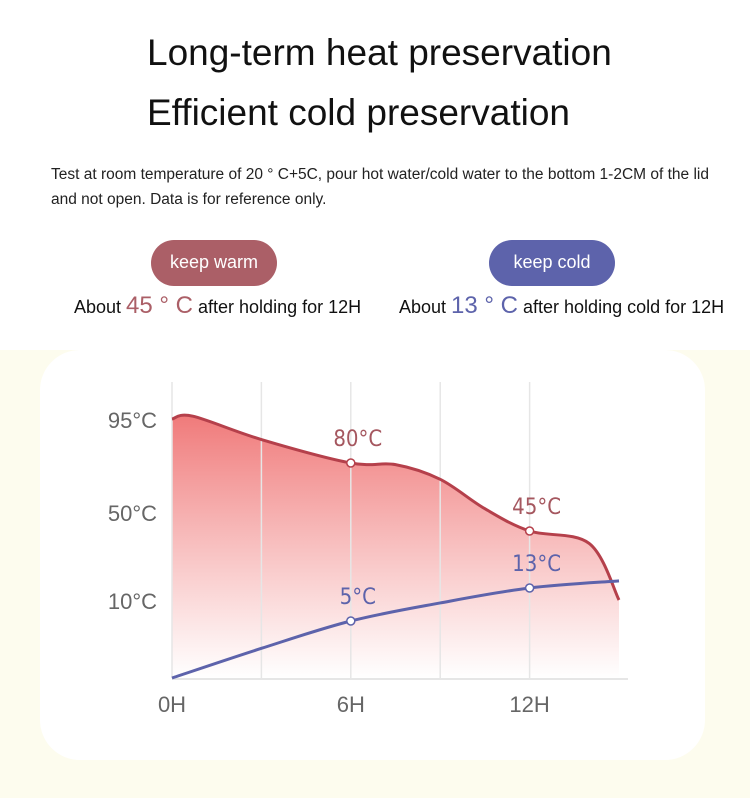  Describe the element at coordinates (536, 564) in the screenshot. I see `data-label: 13°C` at that location.